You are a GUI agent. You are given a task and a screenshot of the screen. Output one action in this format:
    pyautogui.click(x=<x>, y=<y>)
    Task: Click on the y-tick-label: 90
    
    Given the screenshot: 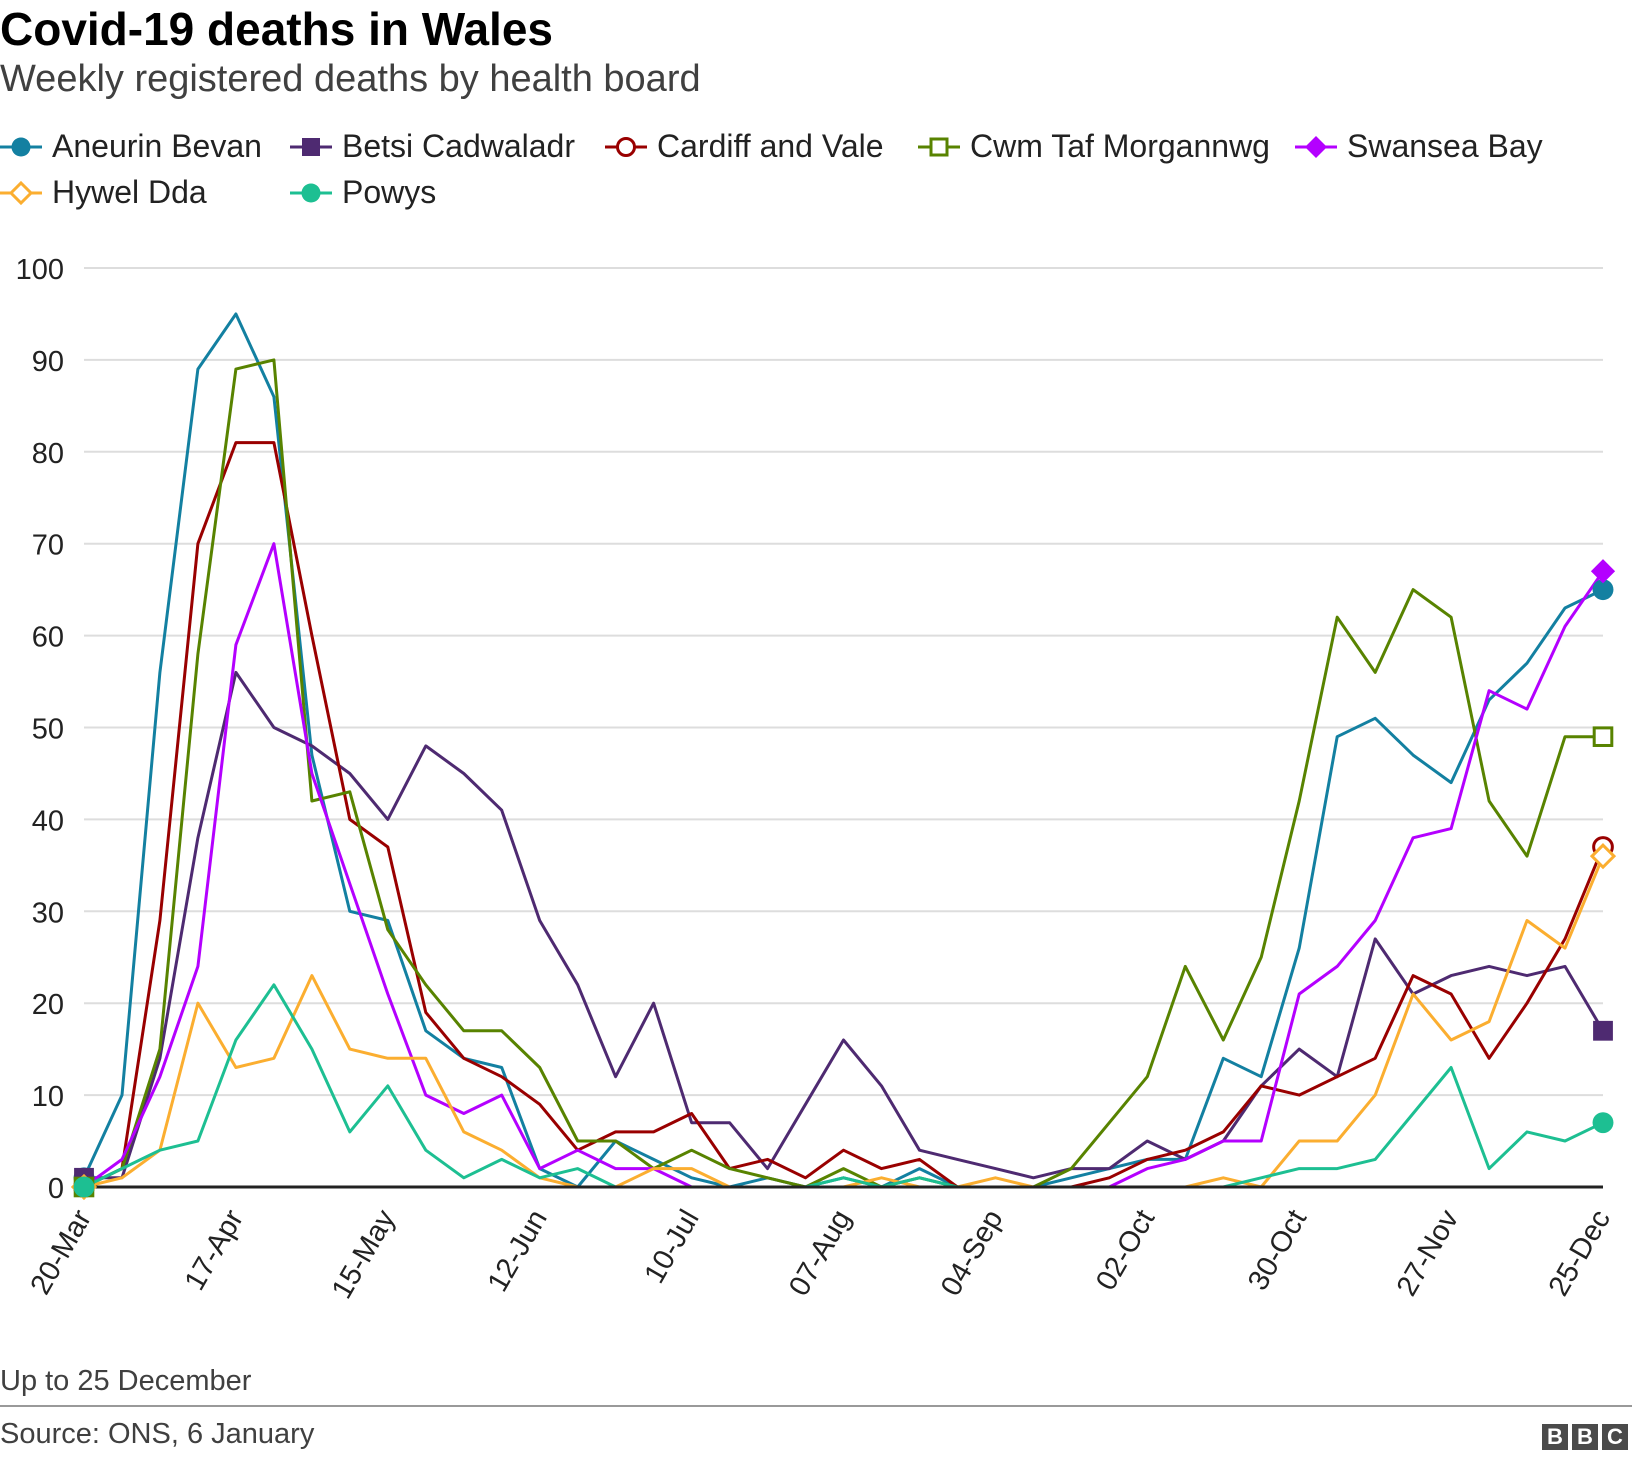 What is the action you would take?
    pyautogui.click(x=48, y=362)
    